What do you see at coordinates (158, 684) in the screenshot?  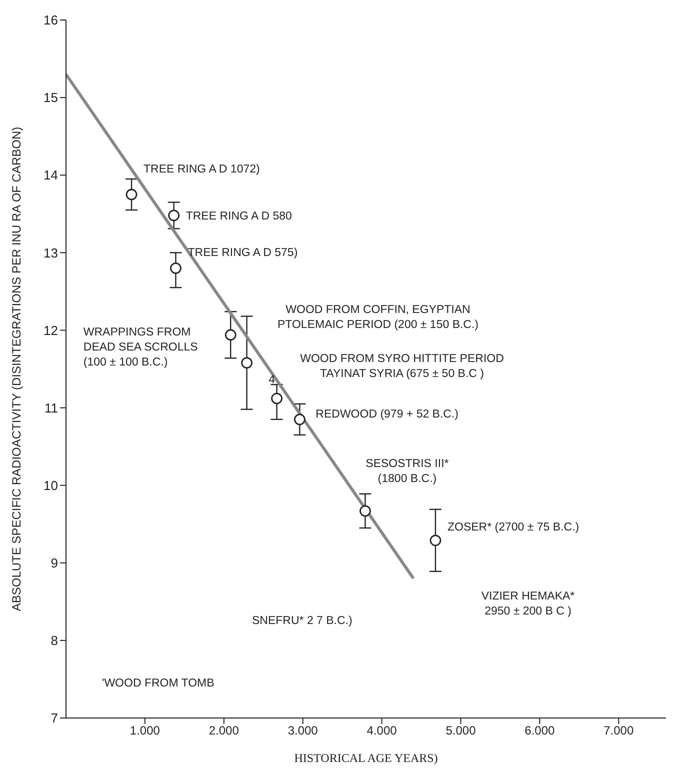 I see `annotation: 'WOOD FROM TOMB` at bounding box center [158, 684].